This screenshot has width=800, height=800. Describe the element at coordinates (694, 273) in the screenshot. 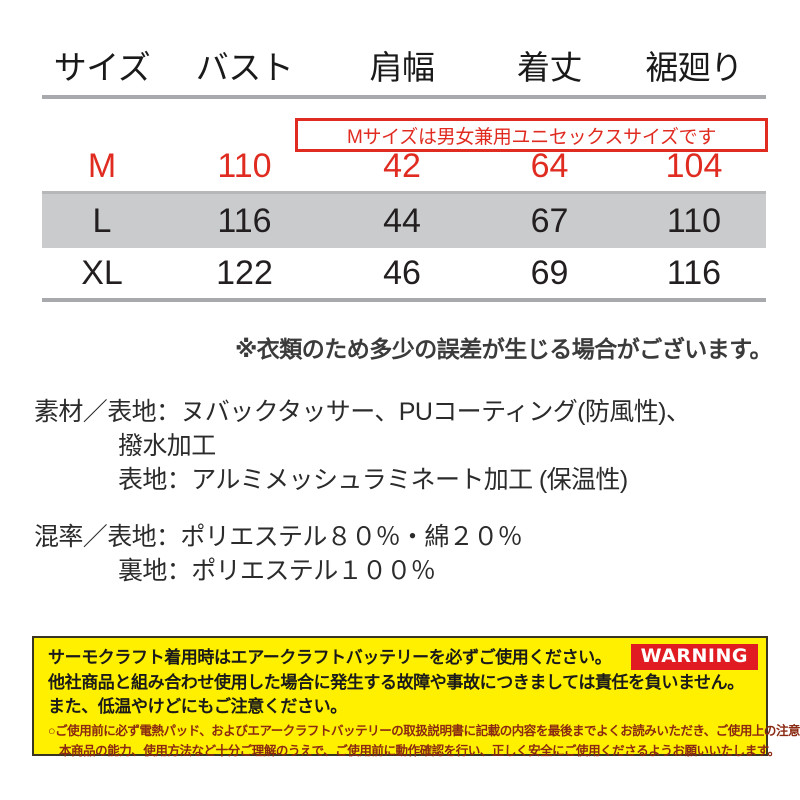

I see `cell-hem-xl: 116` at that location.